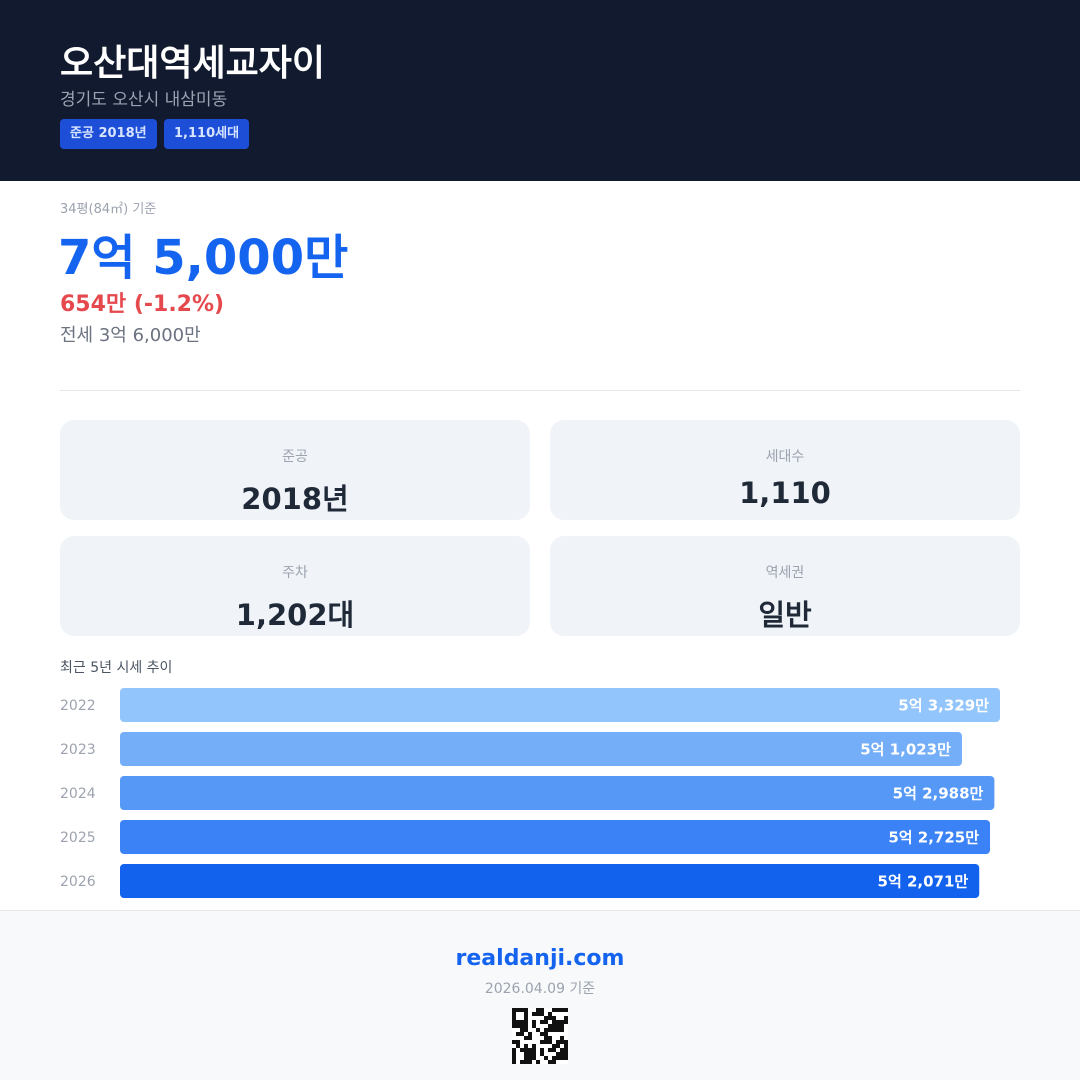  Describe the element at coordinates (78, 882) in the screenshot. I see `y-tick-label: 2026` at that location.